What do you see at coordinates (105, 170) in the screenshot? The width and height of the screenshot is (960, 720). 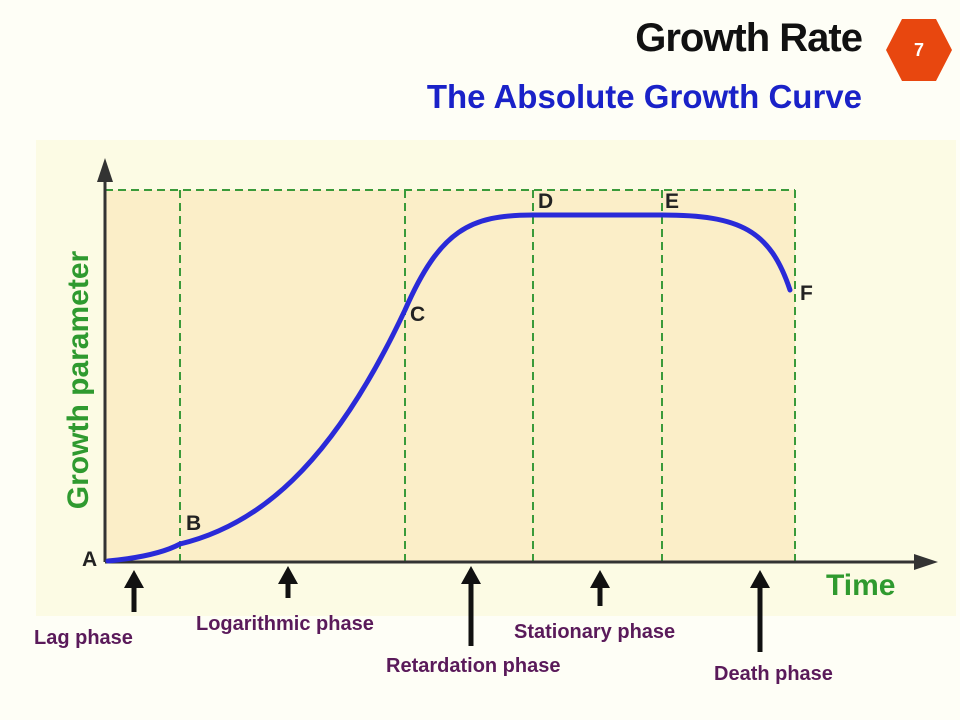 I see `y-axis-arrow-icon` at bounding box center [105, 170].